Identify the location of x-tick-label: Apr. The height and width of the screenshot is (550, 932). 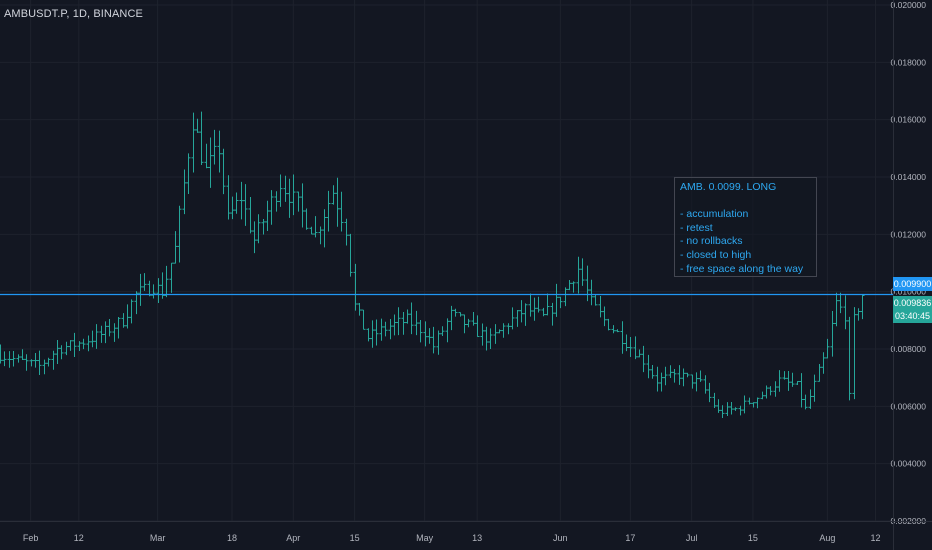
(293, 538).